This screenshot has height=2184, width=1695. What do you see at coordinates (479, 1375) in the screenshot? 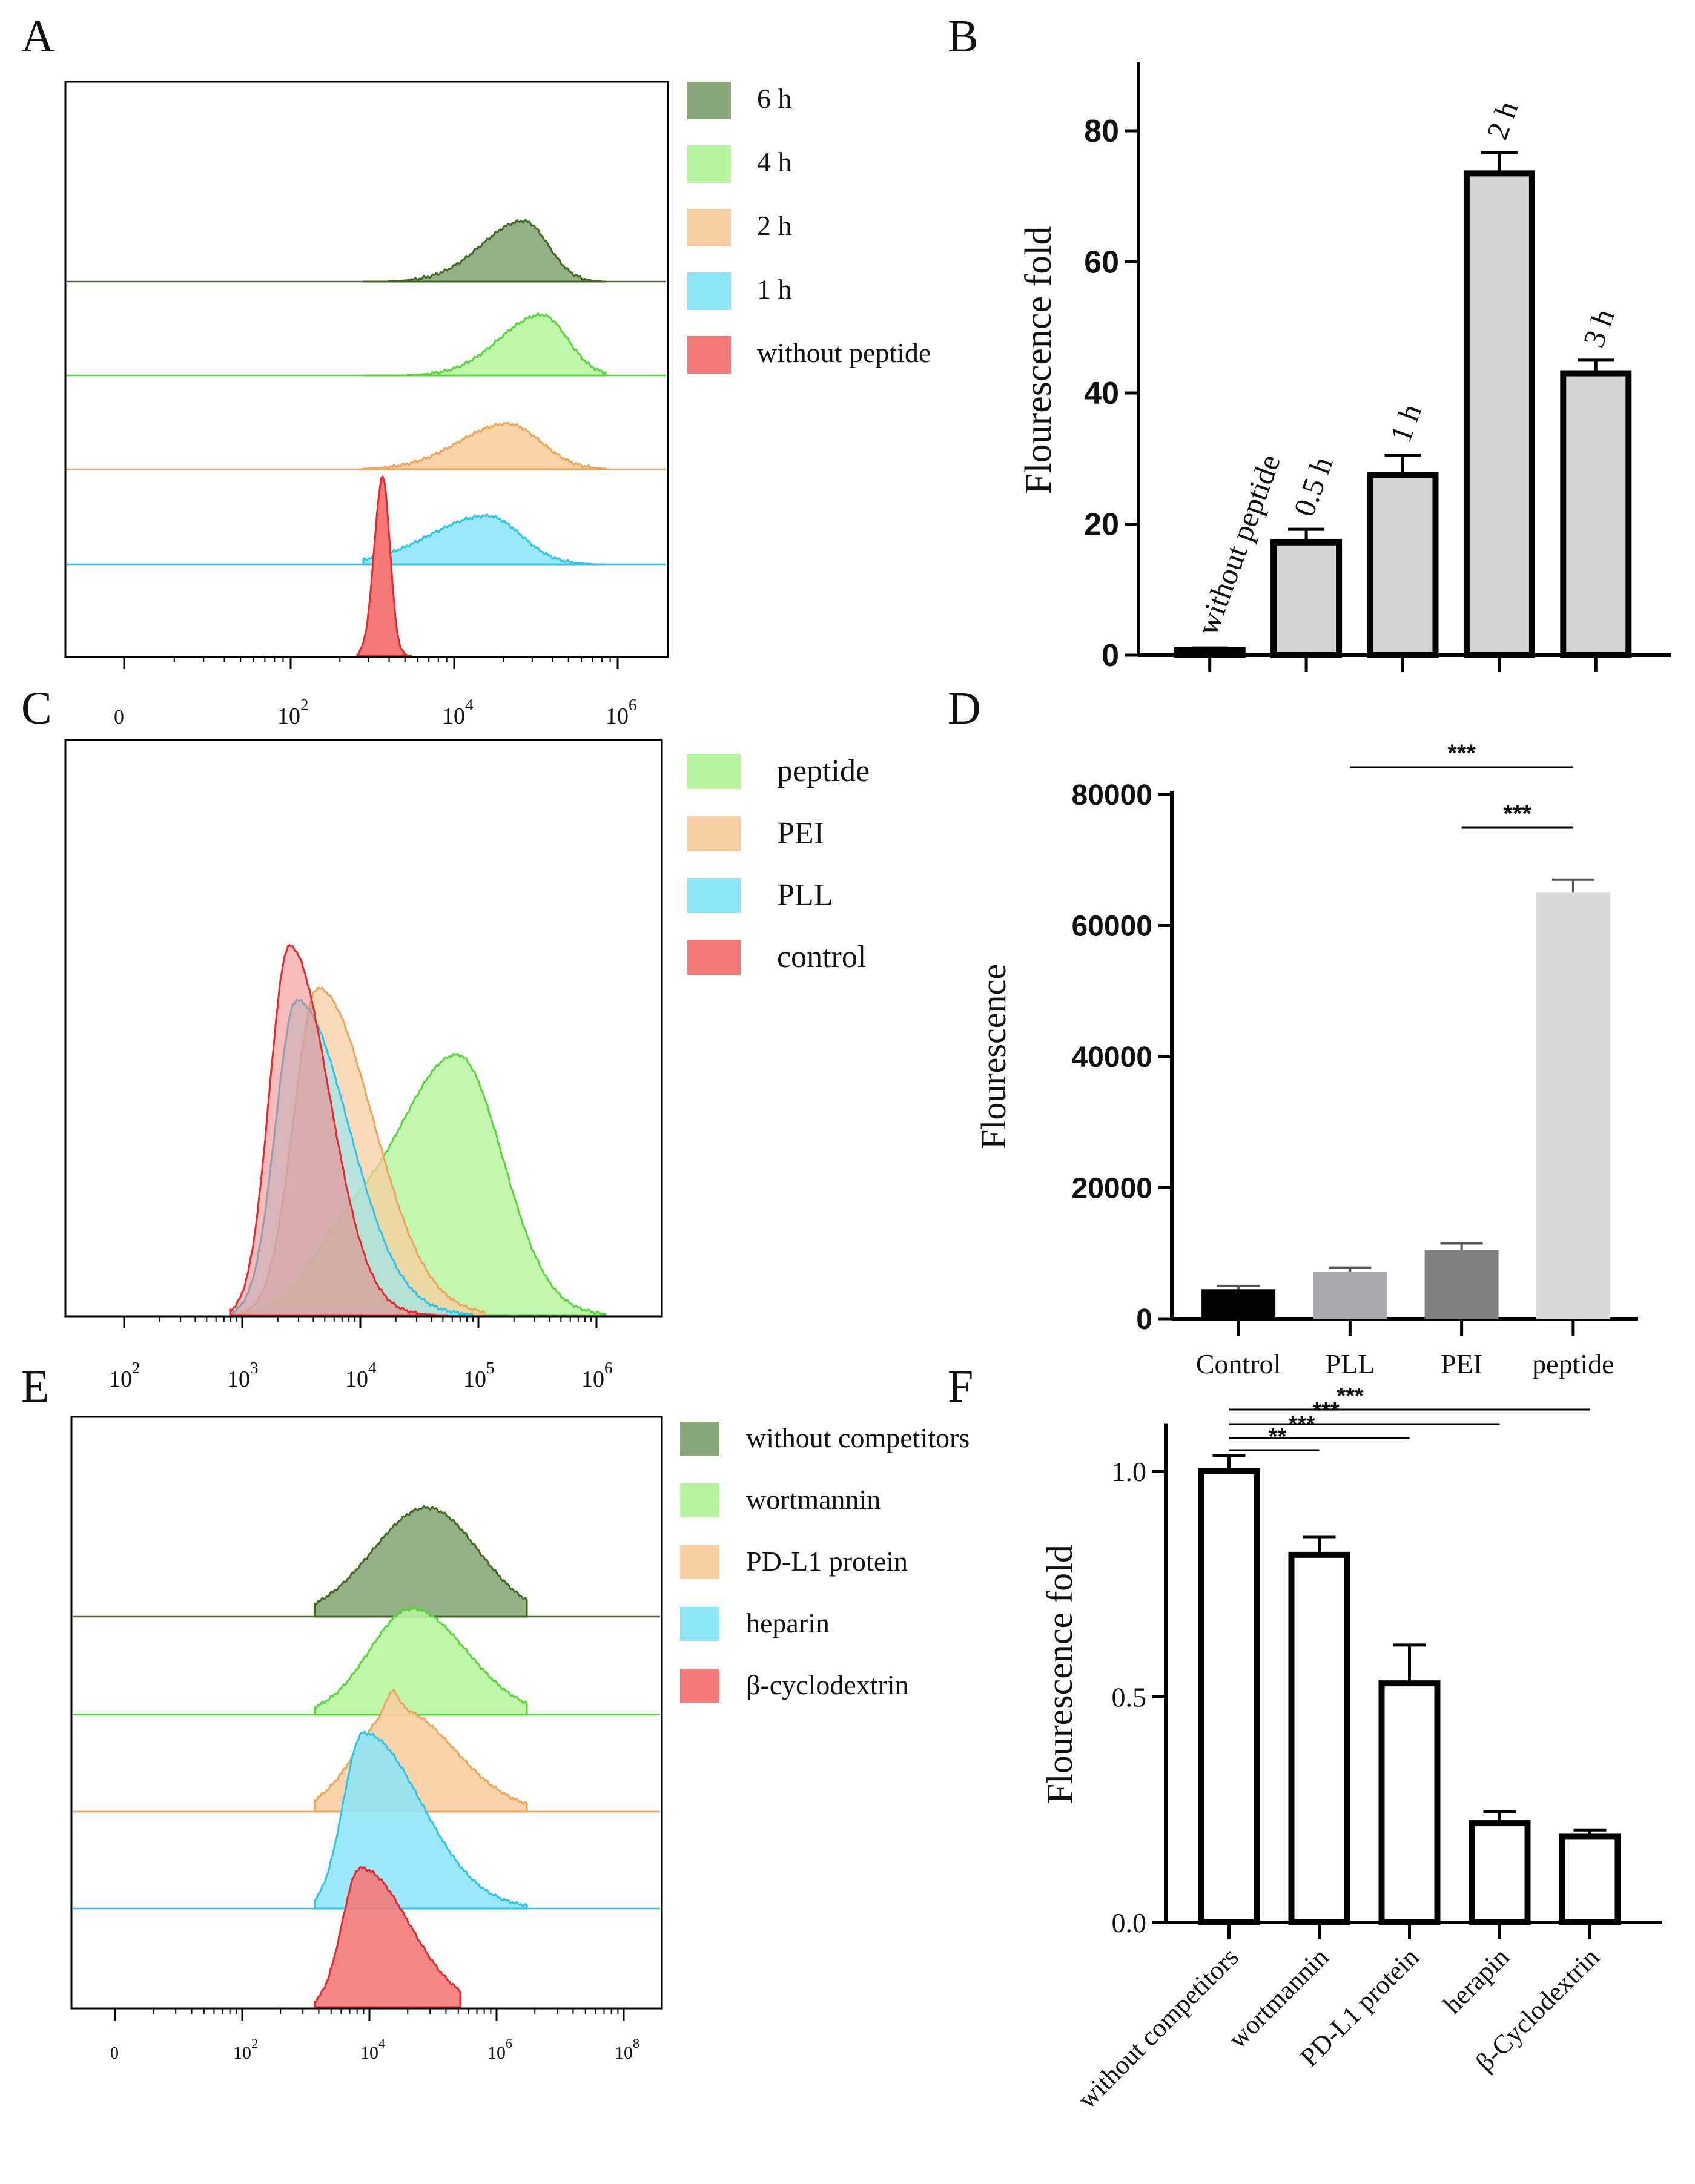
I see `tick-label: 10⁵` at bounding box center [479, 1375].